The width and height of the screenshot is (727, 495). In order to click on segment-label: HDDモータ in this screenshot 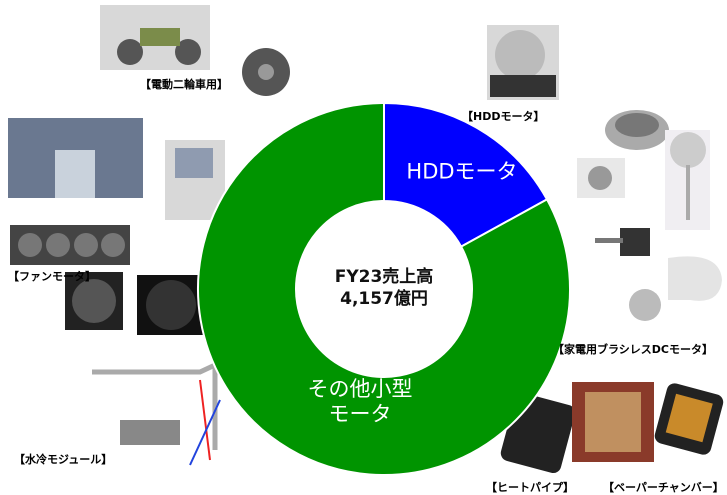, I will do `click(462, 171)`.